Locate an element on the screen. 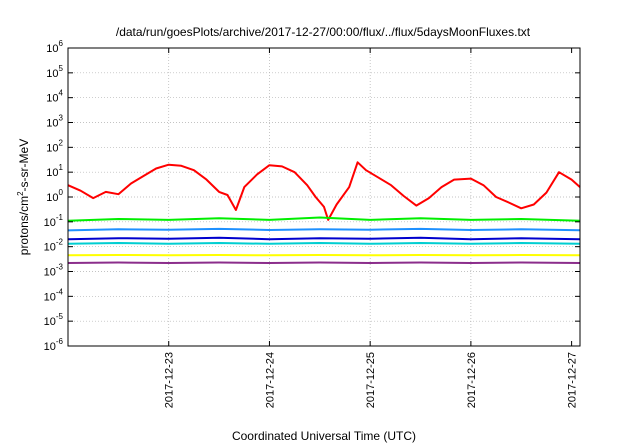  y-axis-label: protons/cm2-s-sr-MeV is located at coordinates (23, 197).